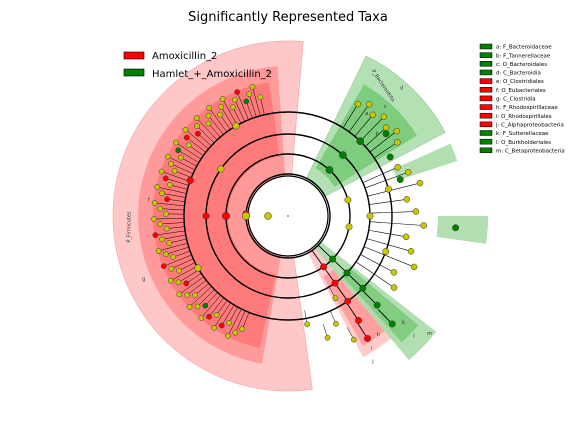 The image size is (576, 432). Describe the element at coordinates (401, 89) in the screenshot. I see `clade-letter-tag: d` at that location.